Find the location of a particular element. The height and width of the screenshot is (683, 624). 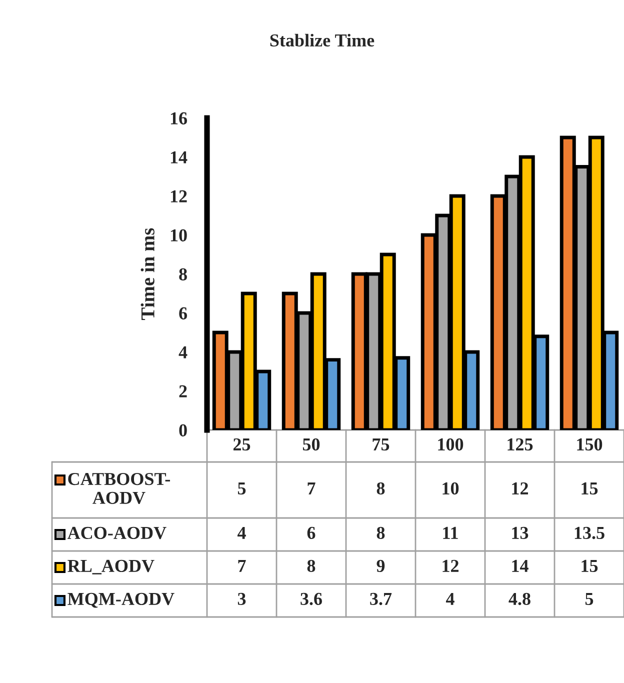

data-label: 11 is located at coordinates (450, 532).